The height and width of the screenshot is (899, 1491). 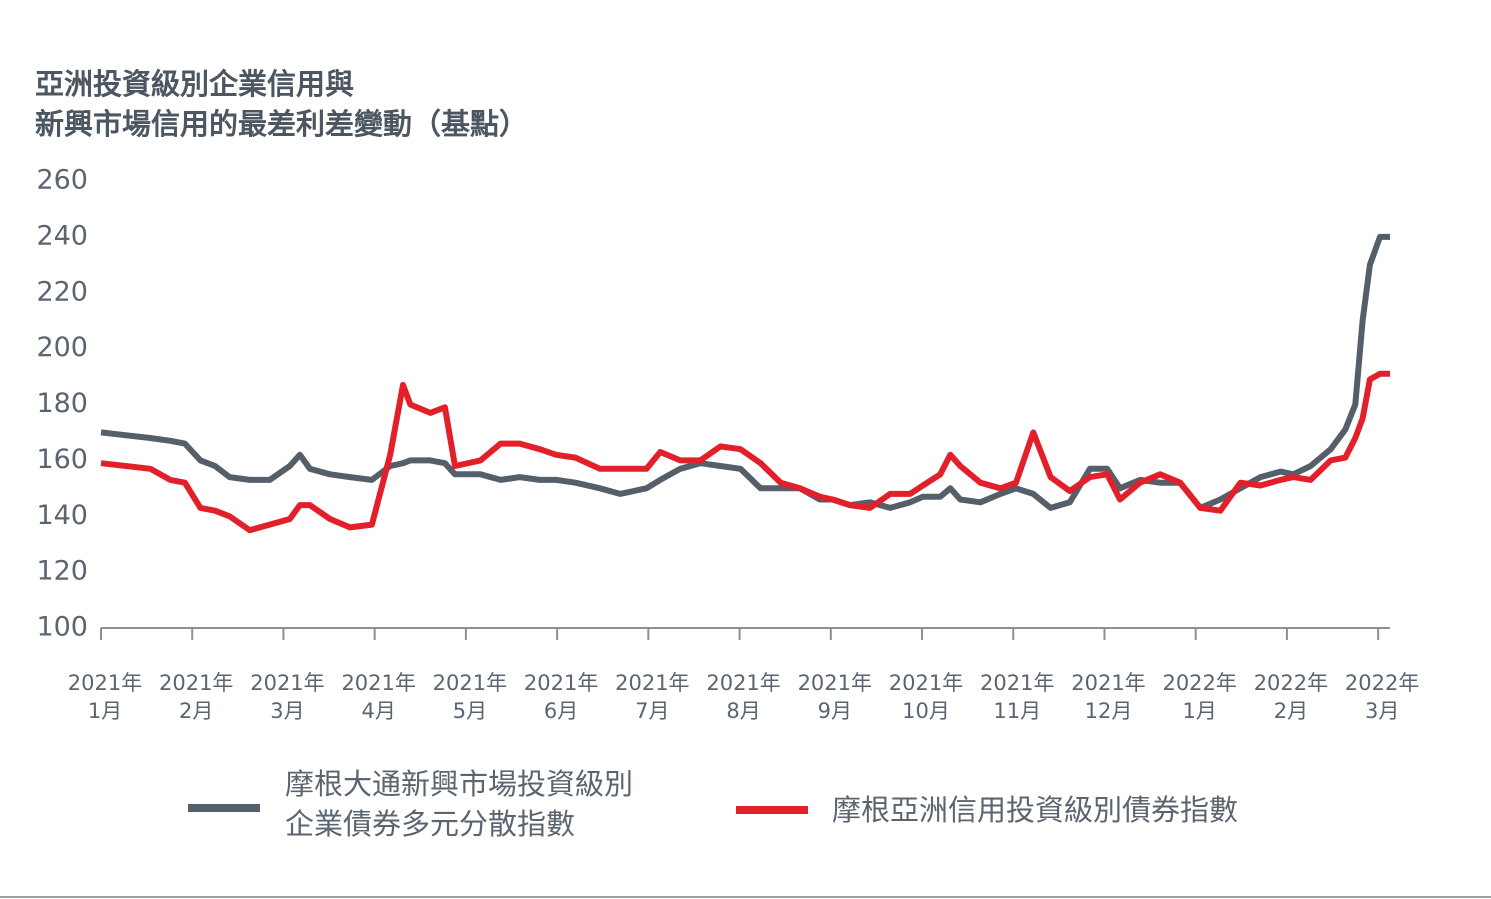 I want to click on y-tick-label: 180, so click(x=62, y=403).